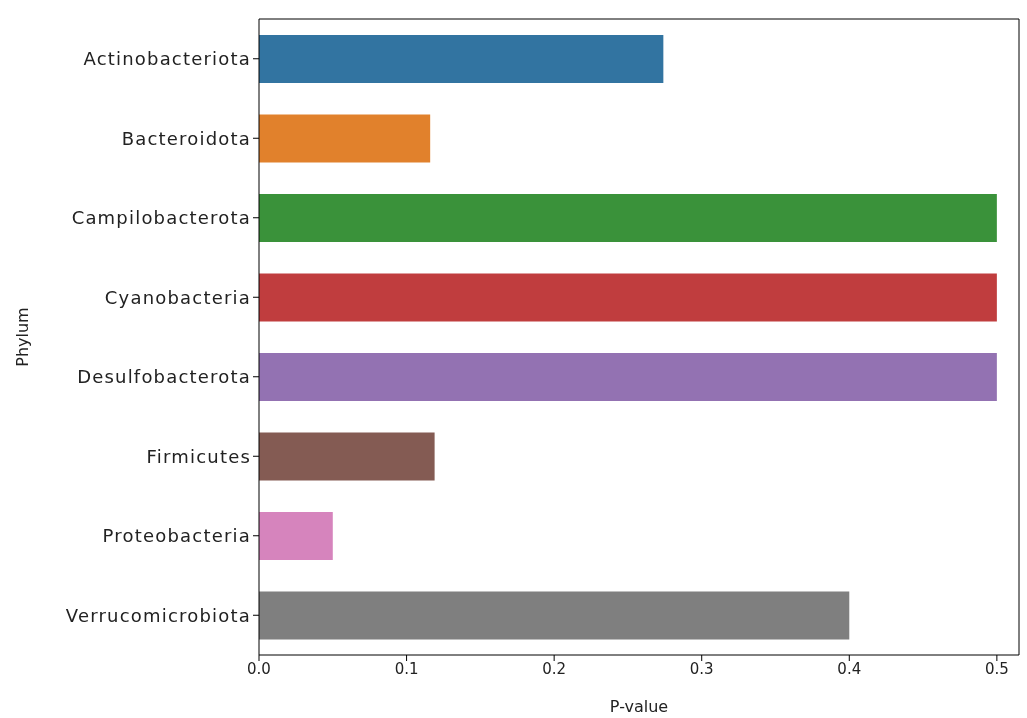  I want to click on y-tick-label: Cyanobacteria, so click(177, 297).